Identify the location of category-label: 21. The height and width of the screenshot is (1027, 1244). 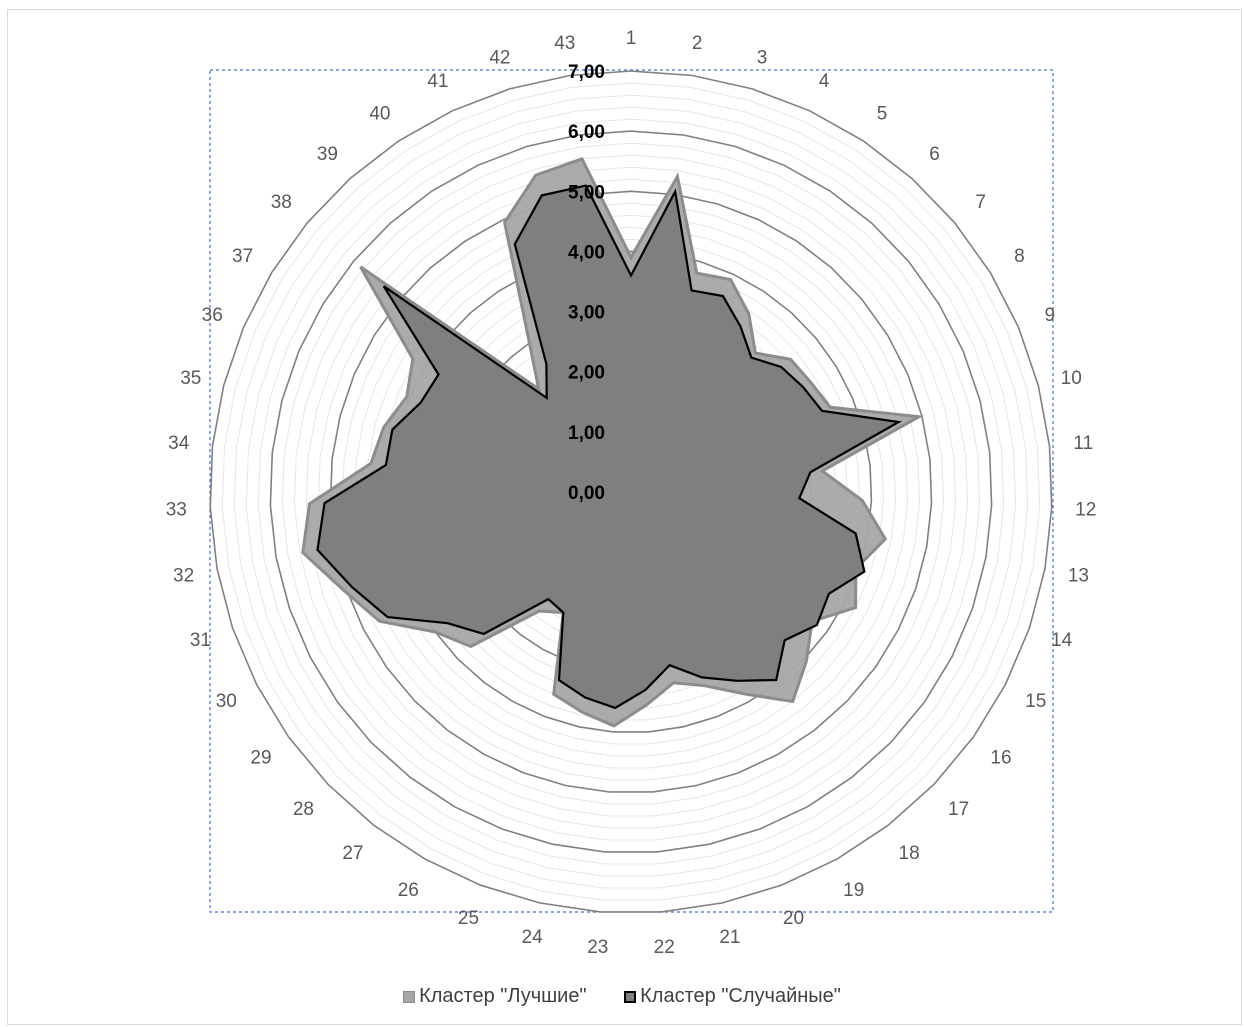
(729, 937).